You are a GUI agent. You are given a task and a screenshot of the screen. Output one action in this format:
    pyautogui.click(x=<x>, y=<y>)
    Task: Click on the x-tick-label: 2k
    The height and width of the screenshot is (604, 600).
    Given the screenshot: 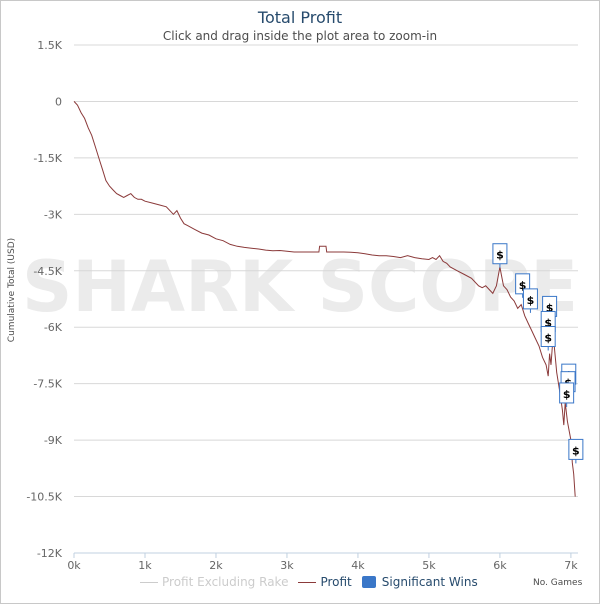 What is the action you would take?
    pyautogui.click(x=216, y=565)
    